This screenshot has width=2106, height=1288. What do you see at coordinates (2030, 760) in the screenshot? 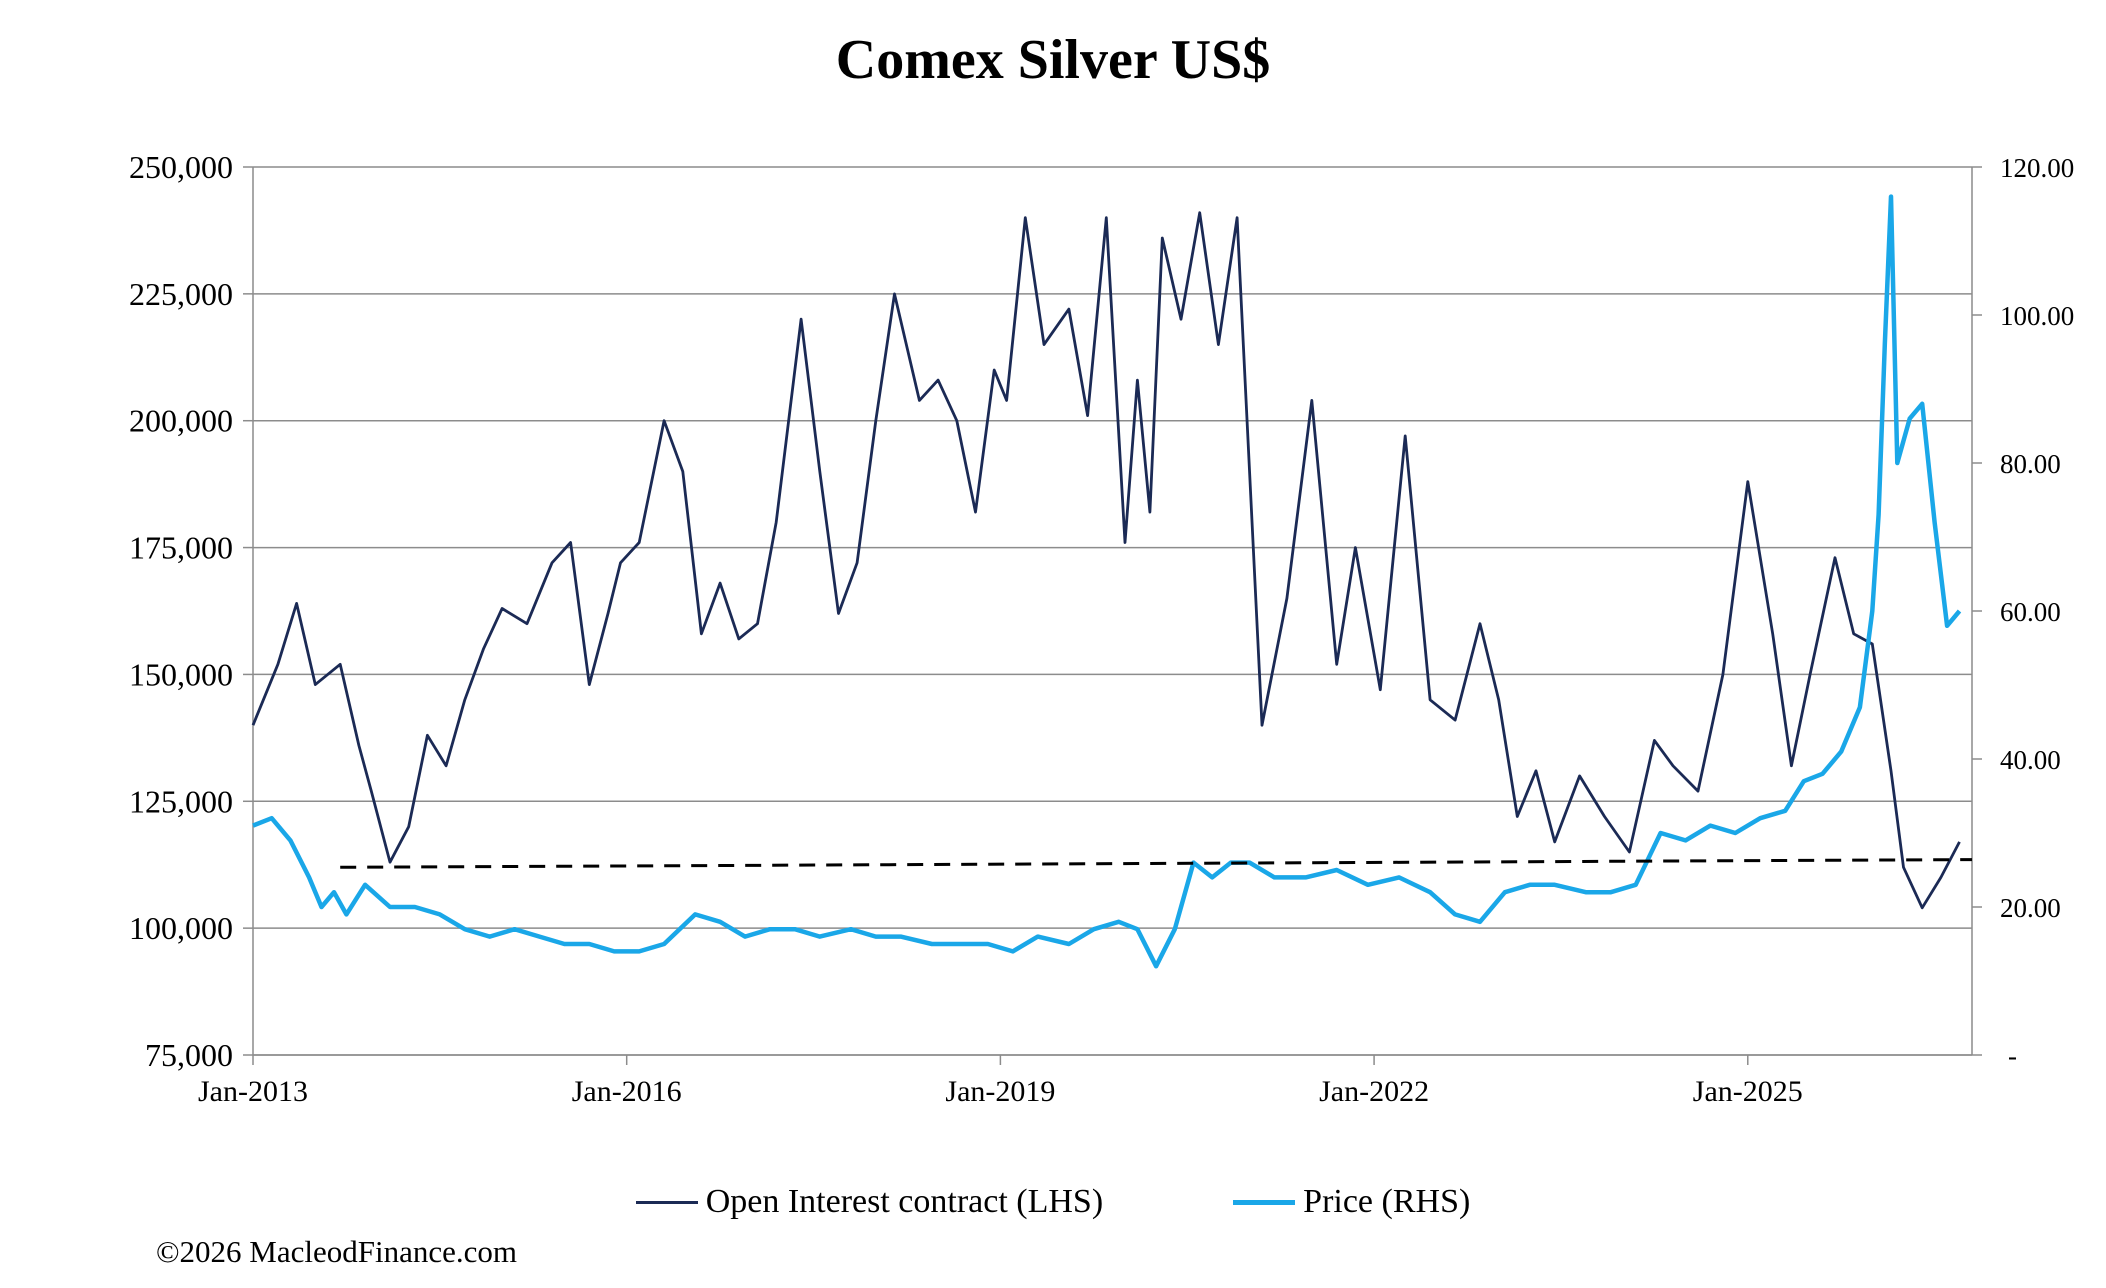
I see `y-right-tick-label: 40.00` at bounding box center [2030, 760].